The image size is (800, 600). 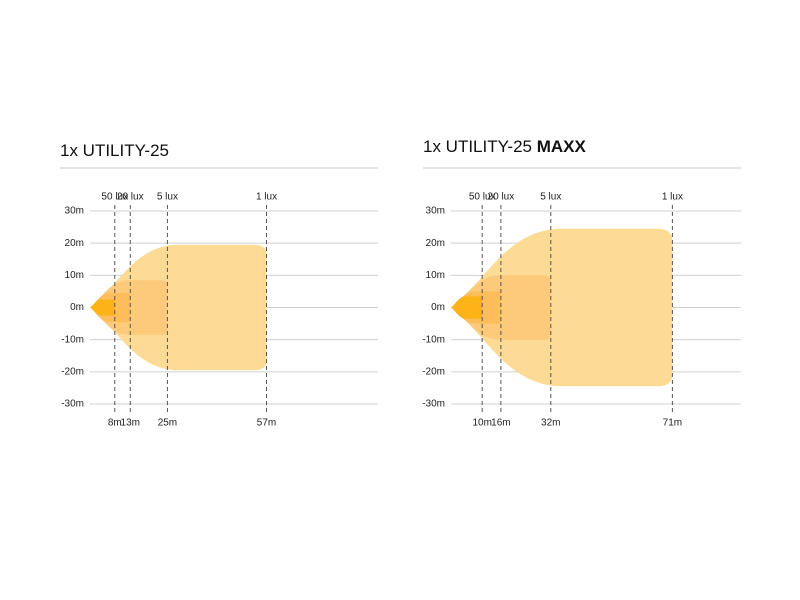 What do you see at coordinates (500, 423) in the screenshot?
I see `distance-label: 16m` at bounding box center [500, 423].